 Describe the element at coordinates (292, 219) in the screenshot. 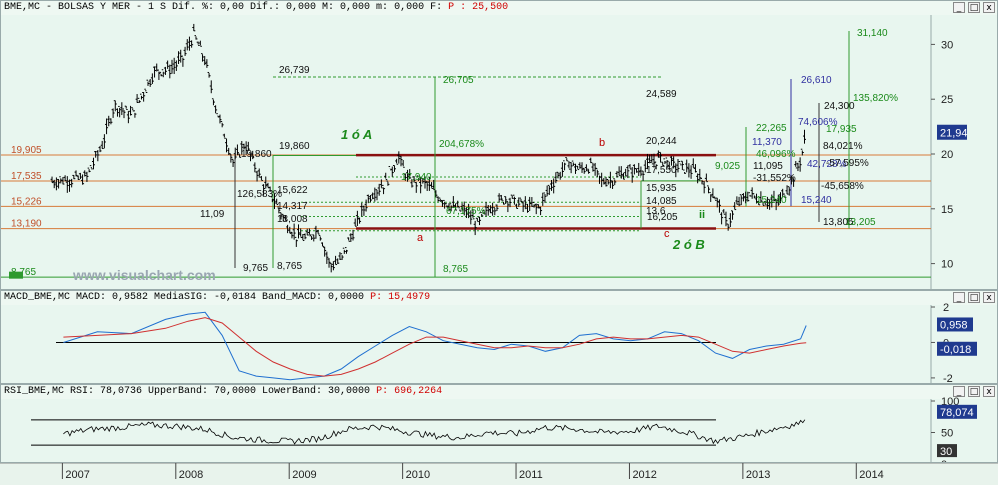

I see `price-annotation-8: 13,008` at that location.